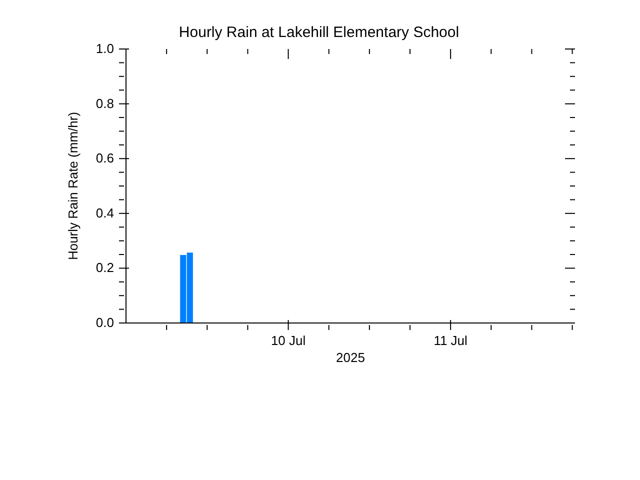  Describe the element at coordinates (105, 48) in the screenshot. I see `y-tick-label: 1.0` at that location.